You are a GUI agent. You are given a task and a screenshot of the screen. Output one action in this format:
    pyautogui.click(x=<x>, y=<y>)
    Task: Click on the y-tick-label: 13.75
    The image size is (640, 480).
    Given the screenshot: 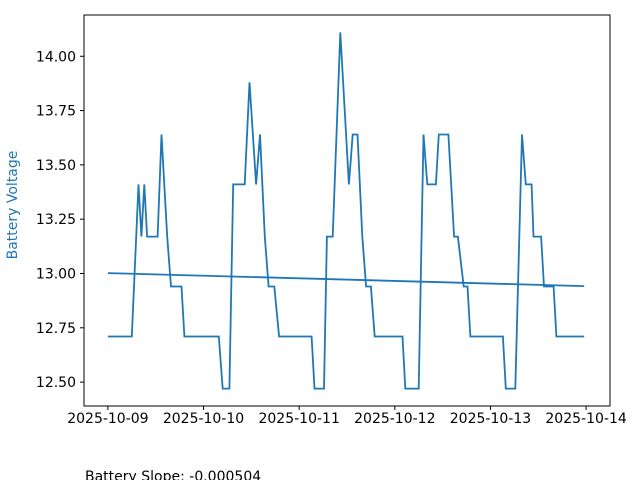 What is the action you would take?
    pyautogui.click(x=56, y=112)
    